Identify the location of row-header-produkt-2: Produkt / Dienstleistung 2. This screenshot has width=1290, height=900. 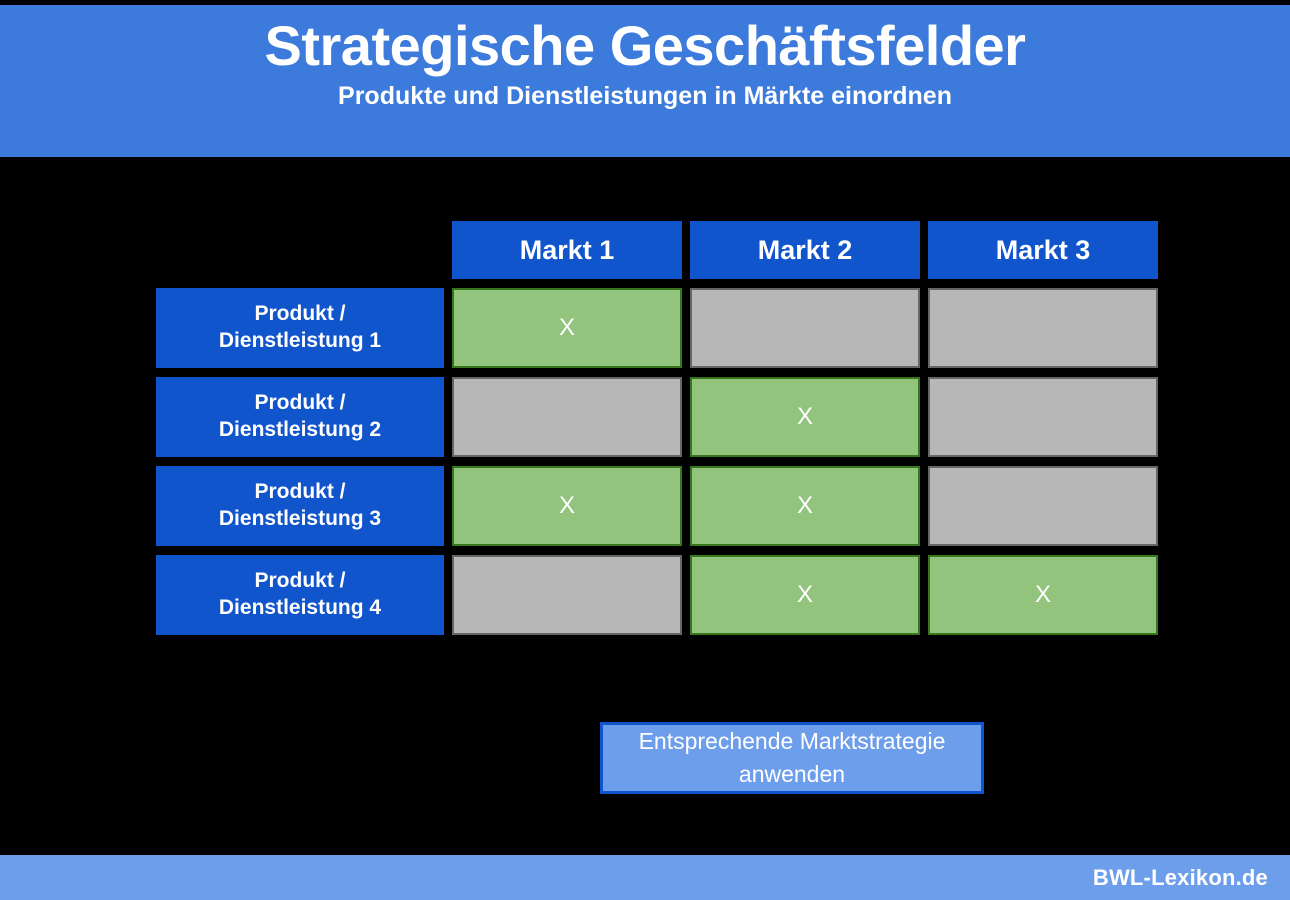
(300, 417).